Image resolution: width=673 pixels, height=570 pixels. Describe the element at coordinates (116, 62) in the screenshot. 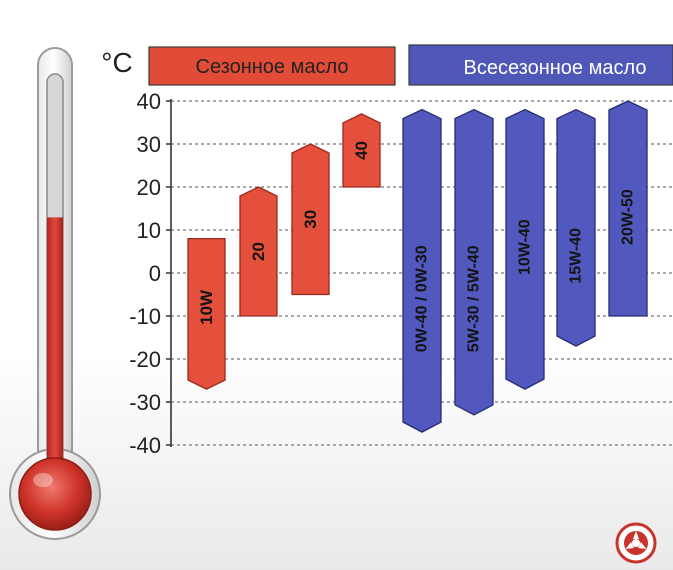

I see `unit-label: °C` at that location.